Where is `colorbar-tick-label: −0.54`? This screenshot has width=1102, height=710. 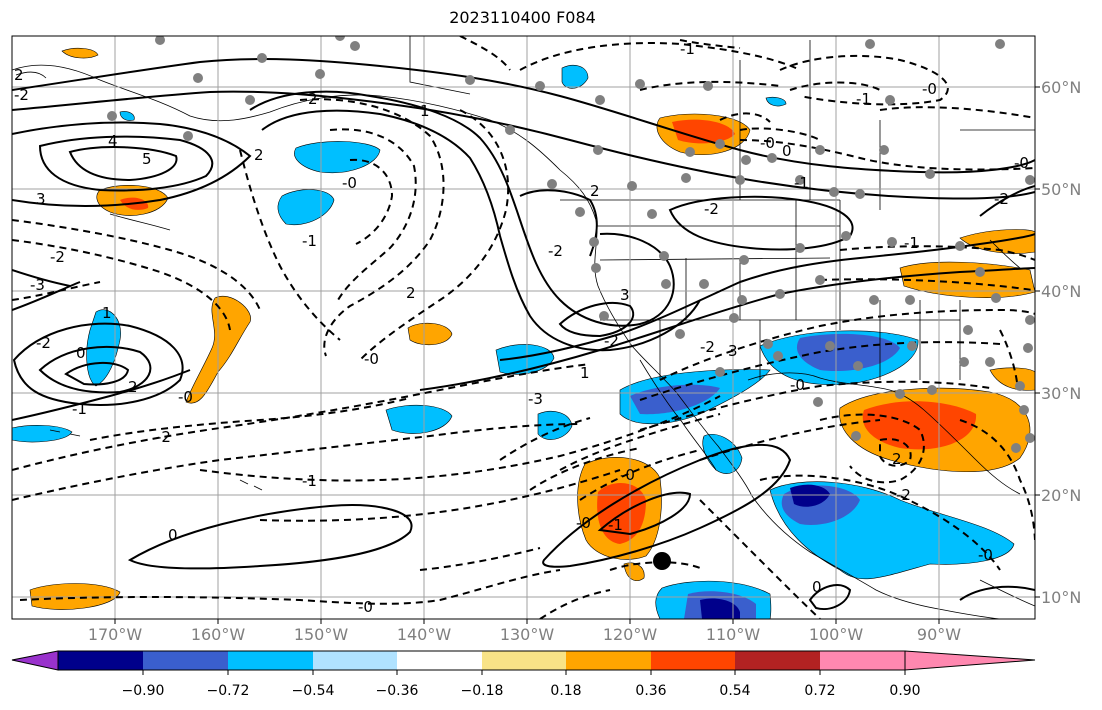 colorbar-tick-label: −0.54 is located at coordinates (313, 691).